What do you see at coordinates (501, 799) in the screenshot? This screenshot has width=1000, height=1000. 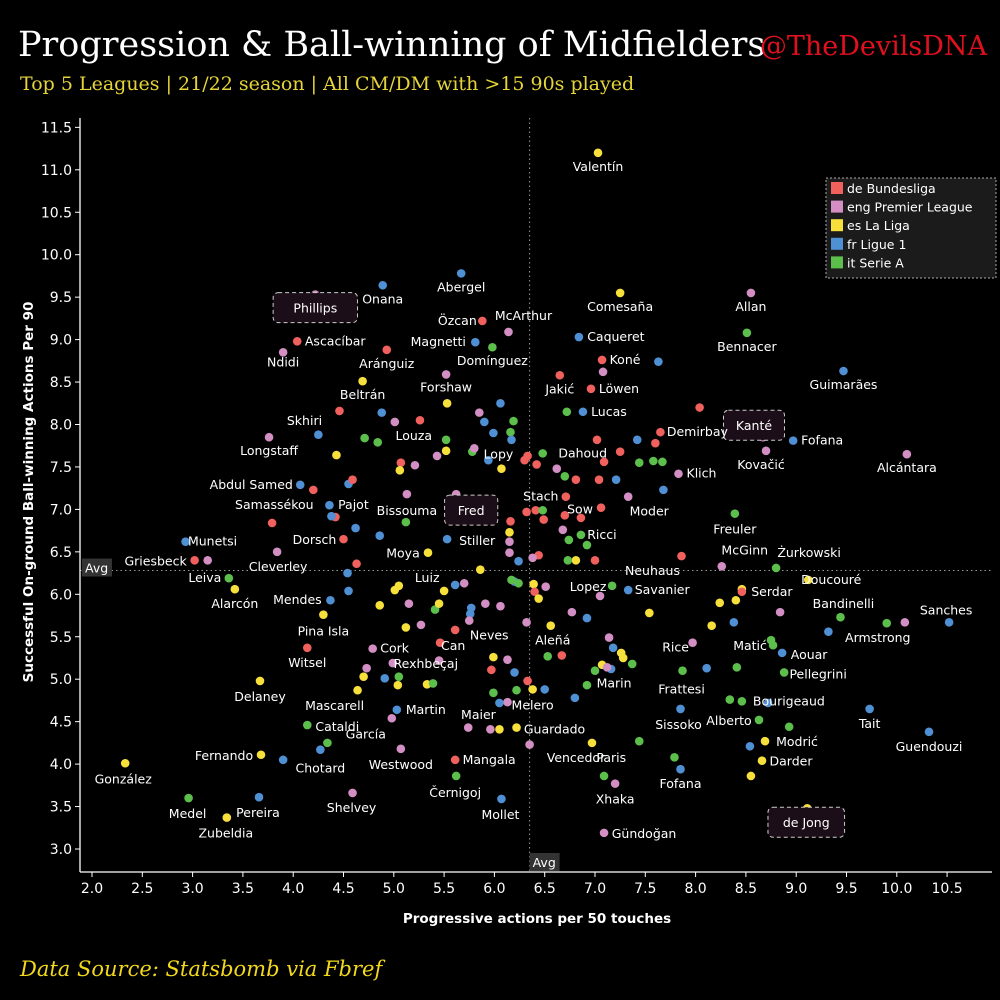 I see `data-point-mollet` at bounding box center [501, 799].